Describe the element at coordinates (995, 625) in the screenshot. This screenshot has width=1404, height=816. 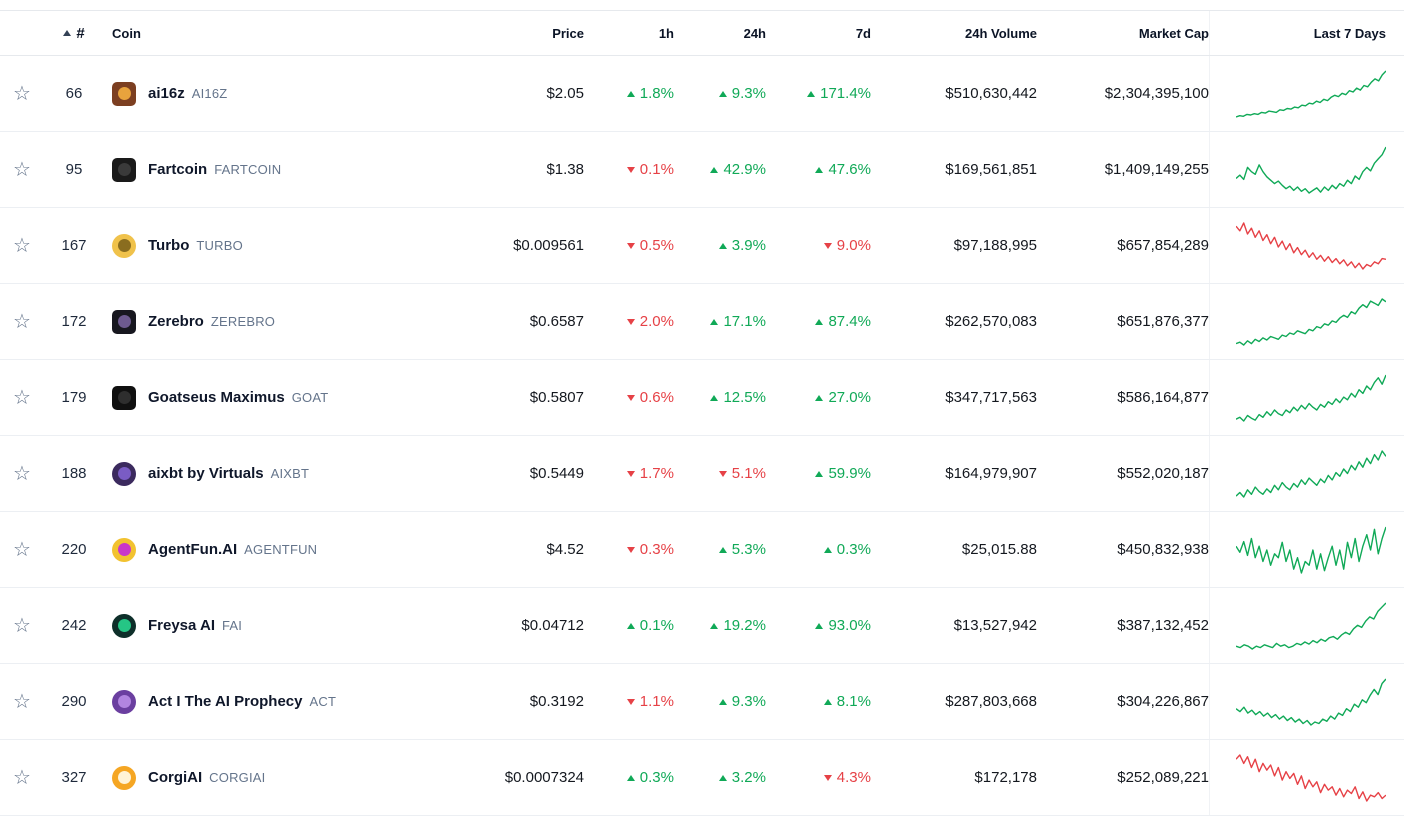
I see `volume-24h: $13,527,942` at that location.